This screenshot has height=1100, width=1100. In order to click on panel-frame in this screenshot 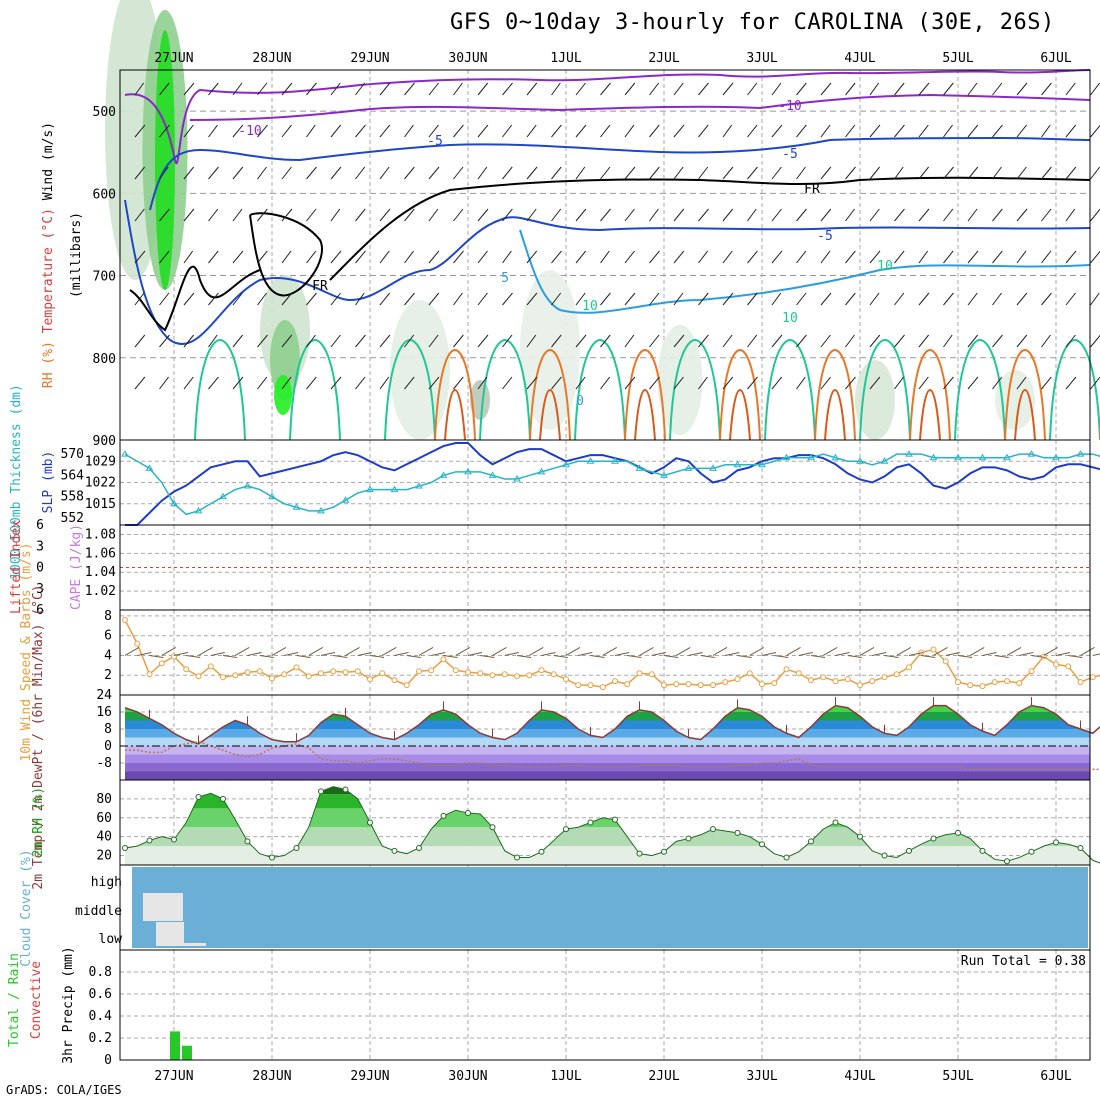, I will do `click(605, 652)`.